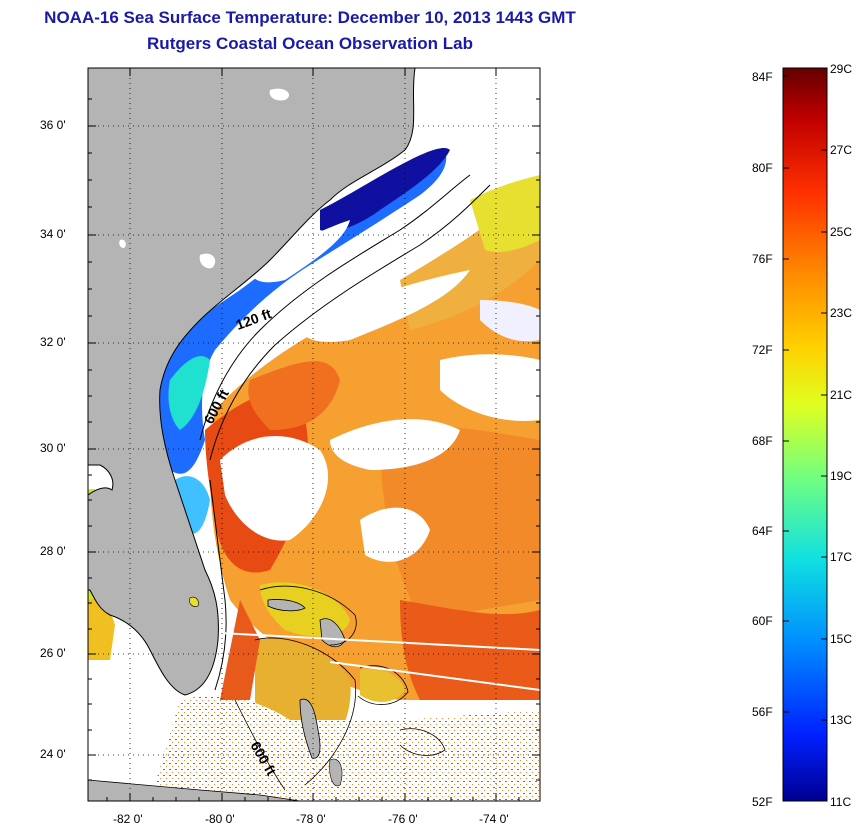 The height and width of the screenshot is (832, 864). I want to click on cb-c-label-25: 25C, so click(841, 232).